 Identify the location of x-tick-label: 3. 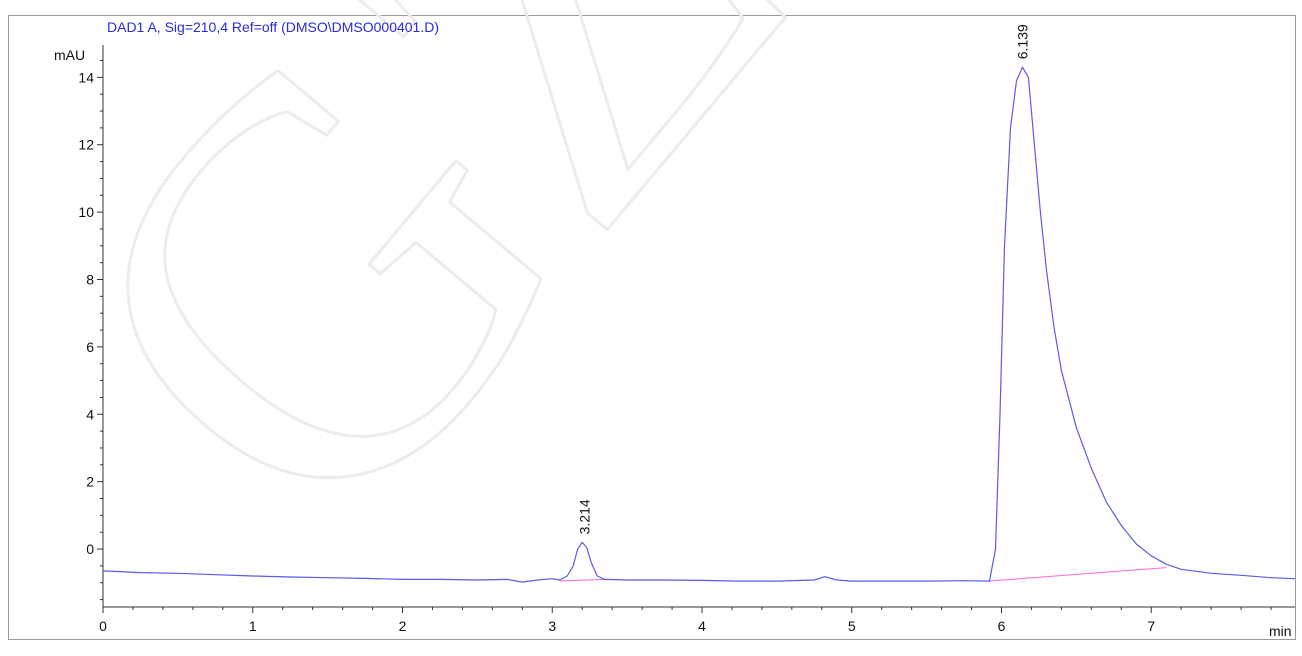
(552, 626).